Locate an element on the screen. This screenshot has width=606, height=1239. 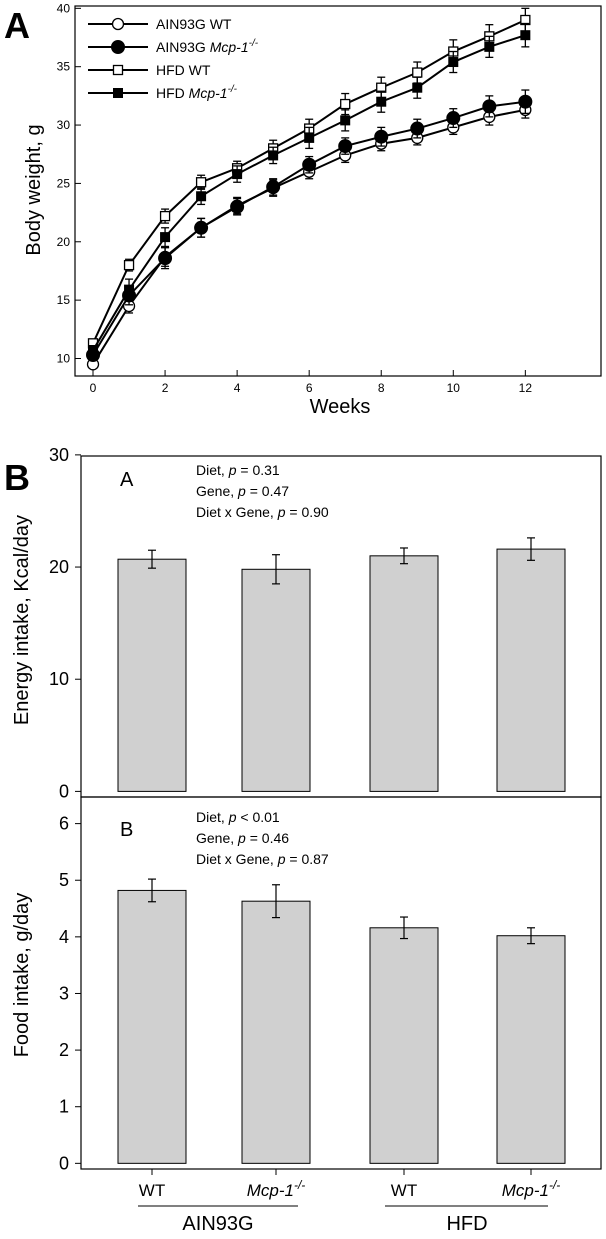
legend-suffix: WT is located at coordinates (221, 24).